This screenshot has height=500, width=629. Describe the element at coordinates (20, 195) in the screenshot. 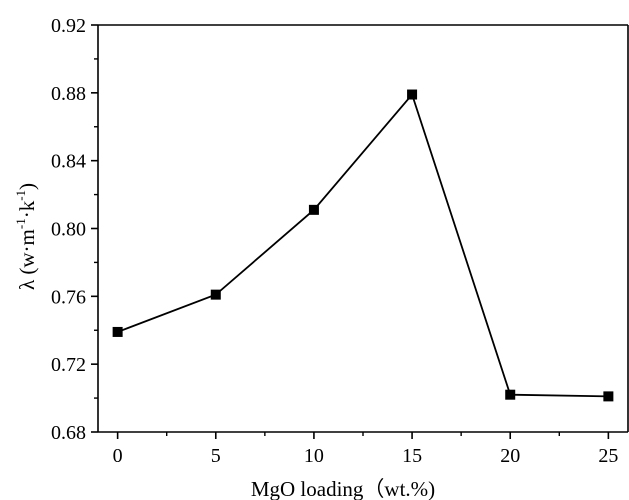

I see `y-axis-title-sup2: -1` at that location.